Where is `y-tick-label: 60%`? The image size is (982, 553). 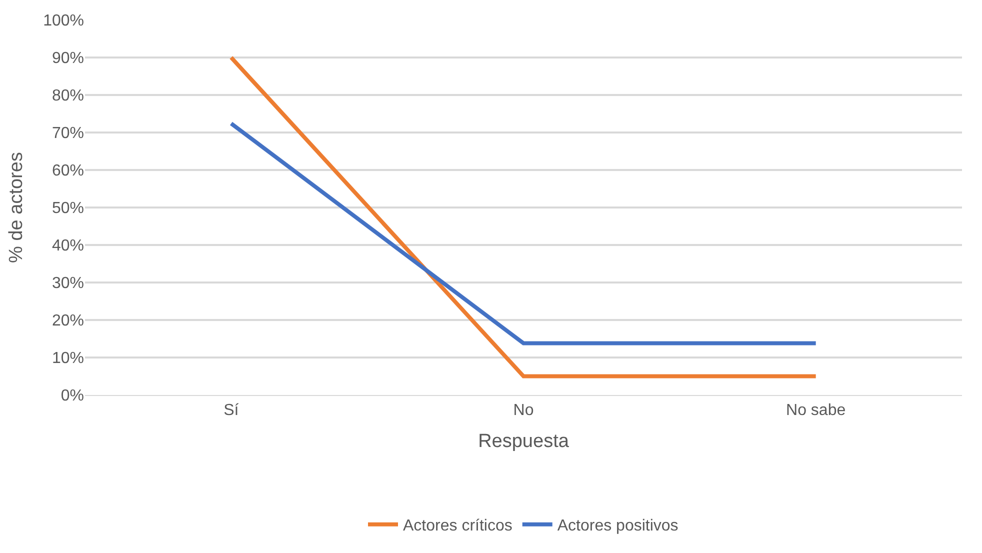
y-tick-label: 60% is located at coordinates (68, 171).